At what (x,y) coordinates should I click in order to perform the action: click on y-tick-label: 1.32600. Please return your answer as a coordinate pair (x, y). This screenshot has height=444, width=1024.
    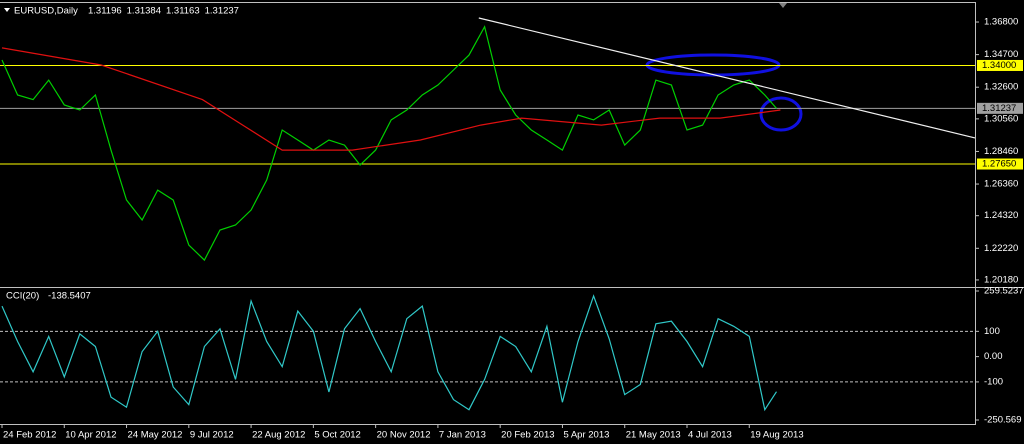
    Looking at the image, I should click on (1001, 87).